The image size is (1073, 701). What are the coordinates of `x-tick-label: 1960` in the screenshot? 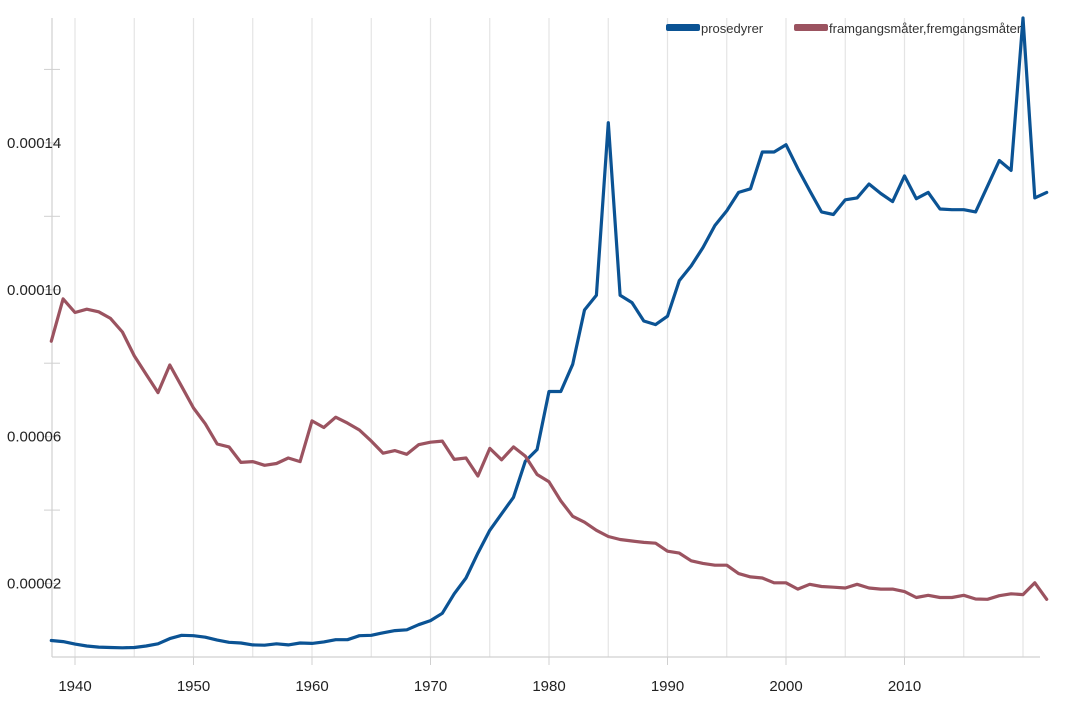 It's located at (311, 686).